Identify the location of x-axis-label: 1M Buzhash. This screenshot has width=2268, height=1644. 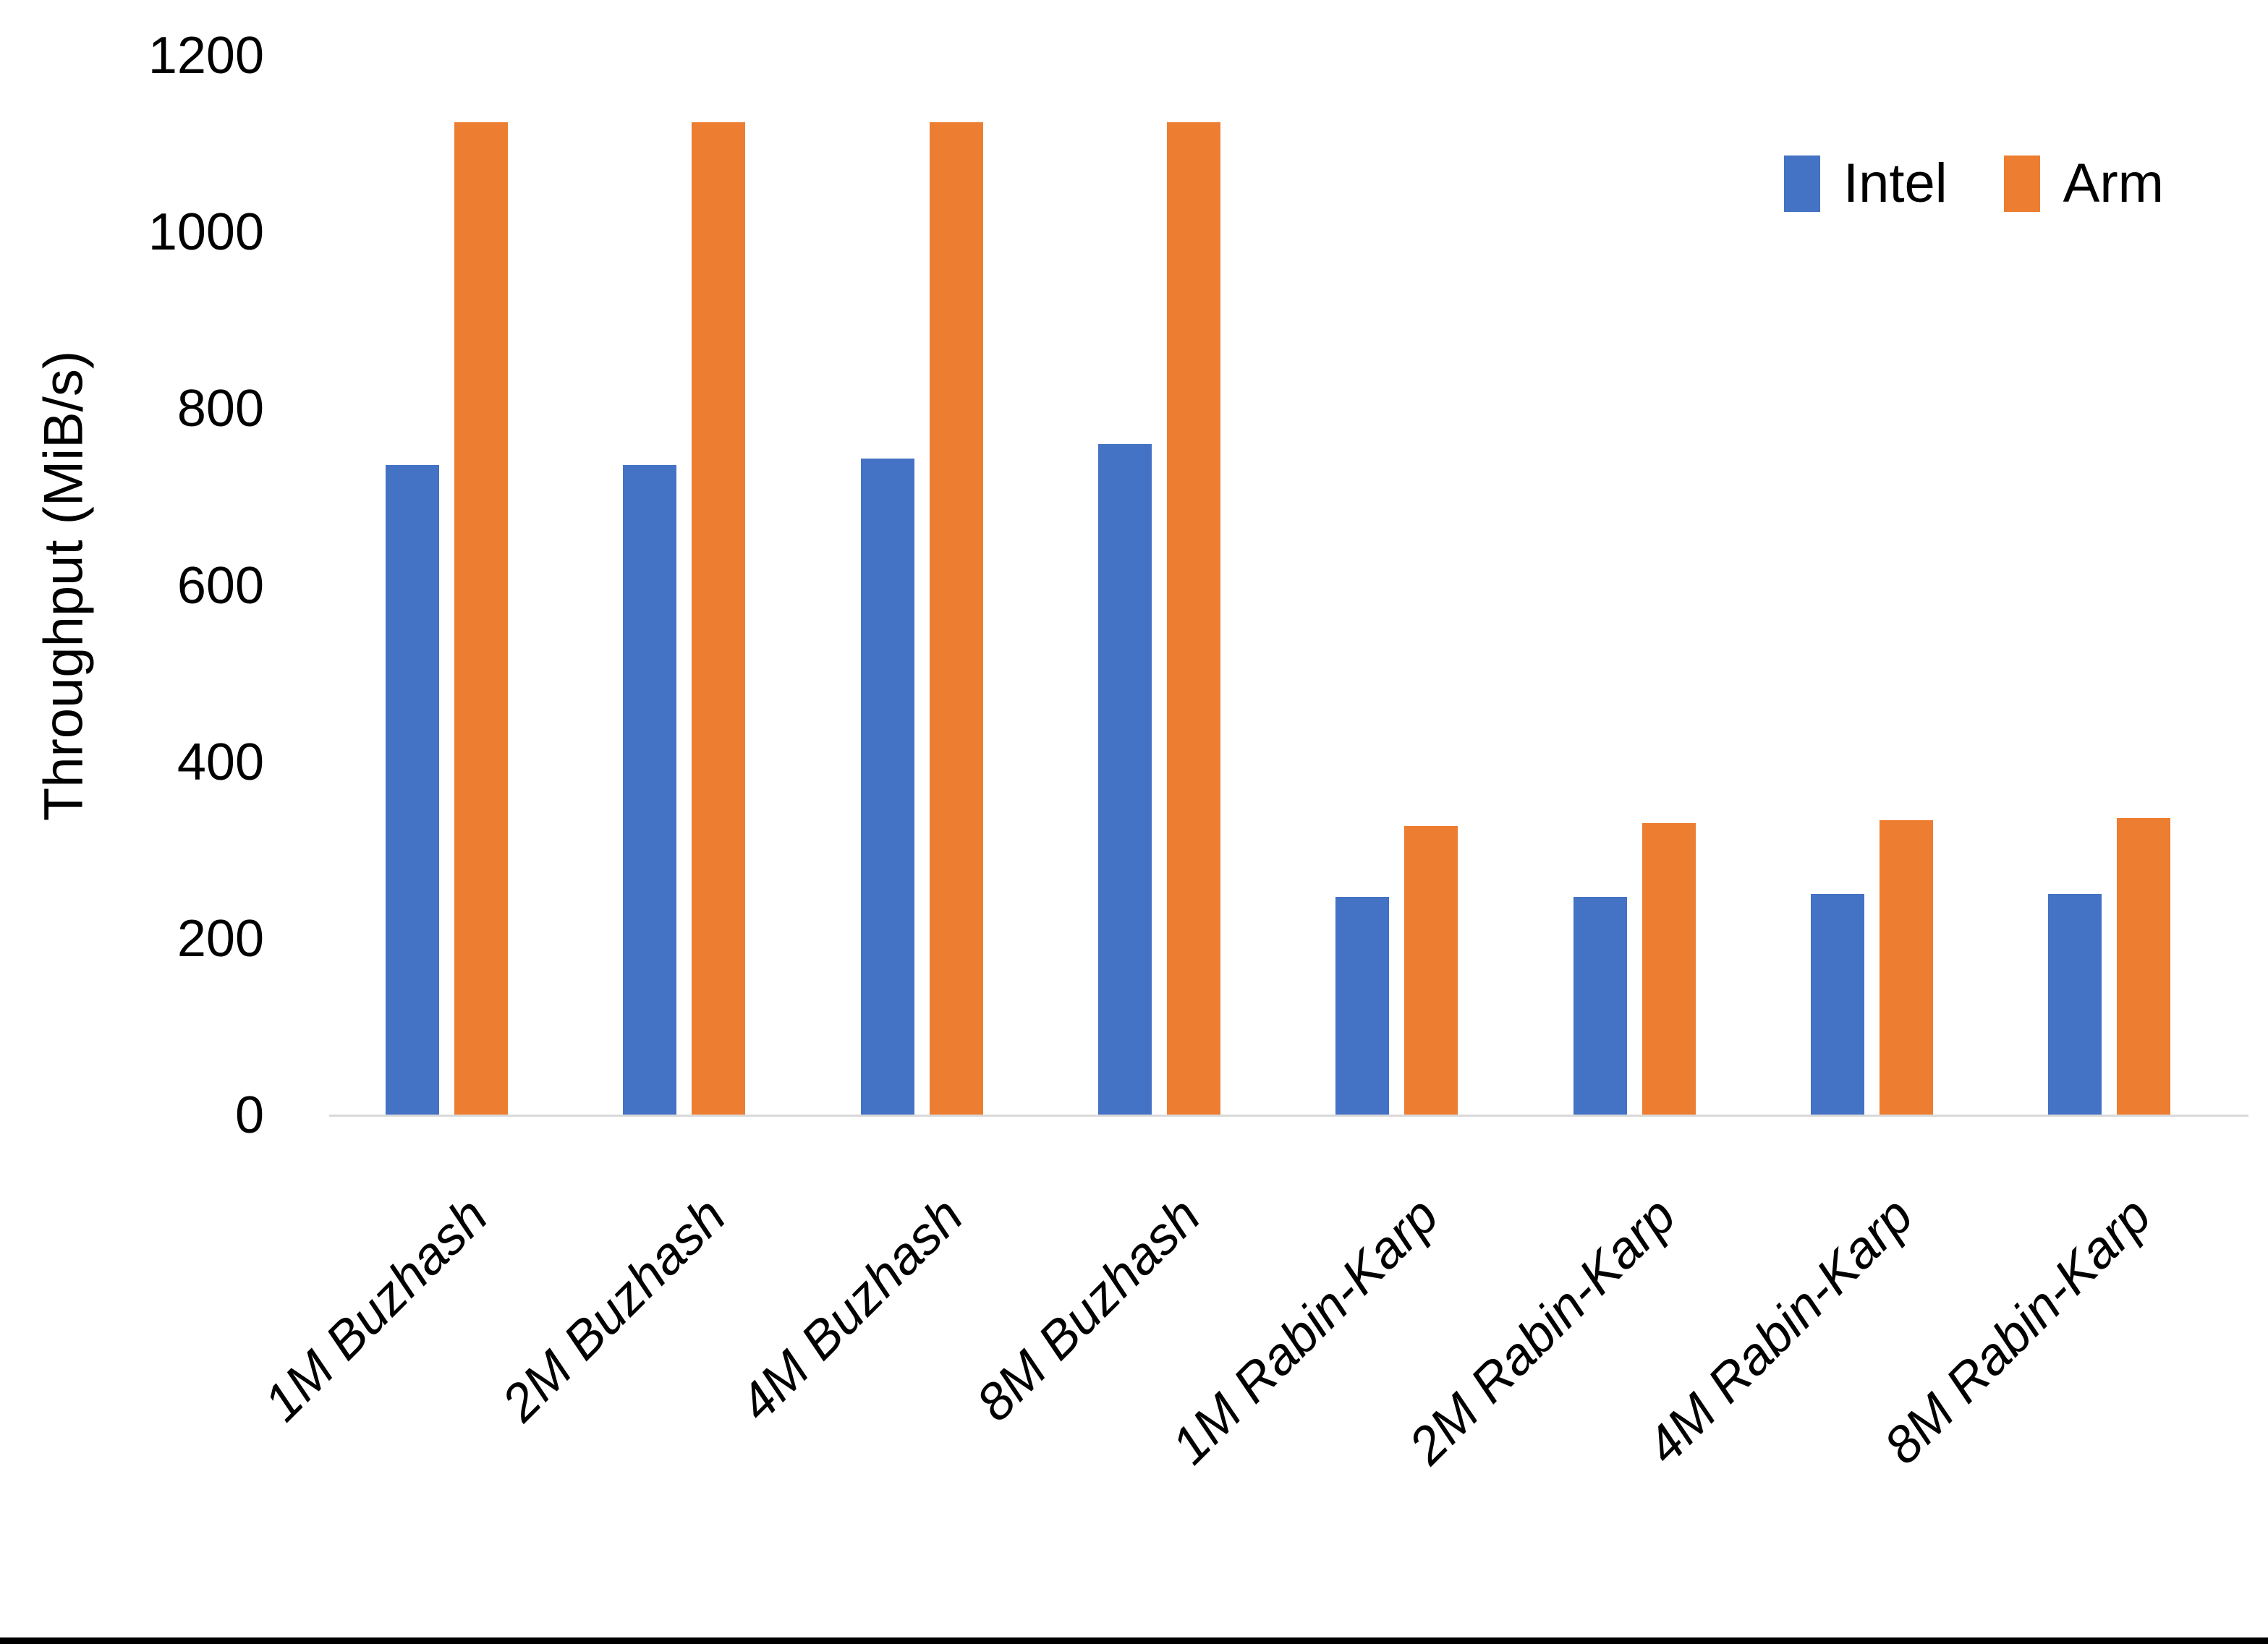
(376, 1309).